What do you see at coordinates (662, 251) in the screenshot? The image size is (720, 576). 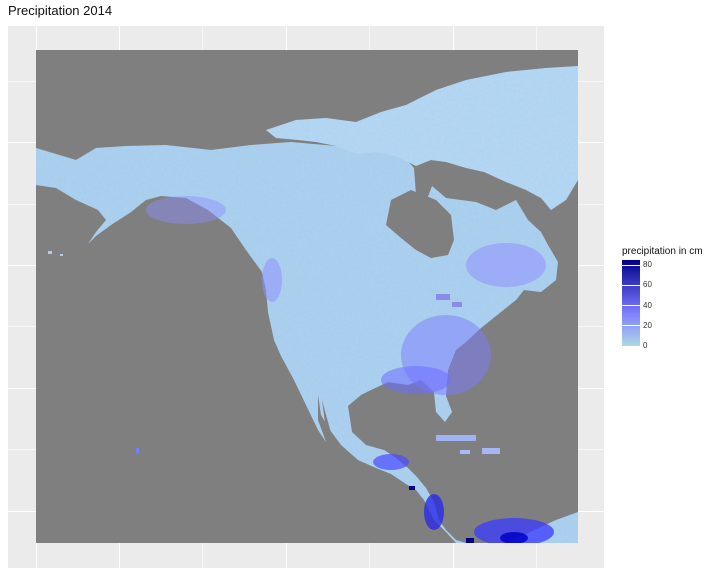 I see `legend-title: precipitation in cm` at bounding box center [662, 251].